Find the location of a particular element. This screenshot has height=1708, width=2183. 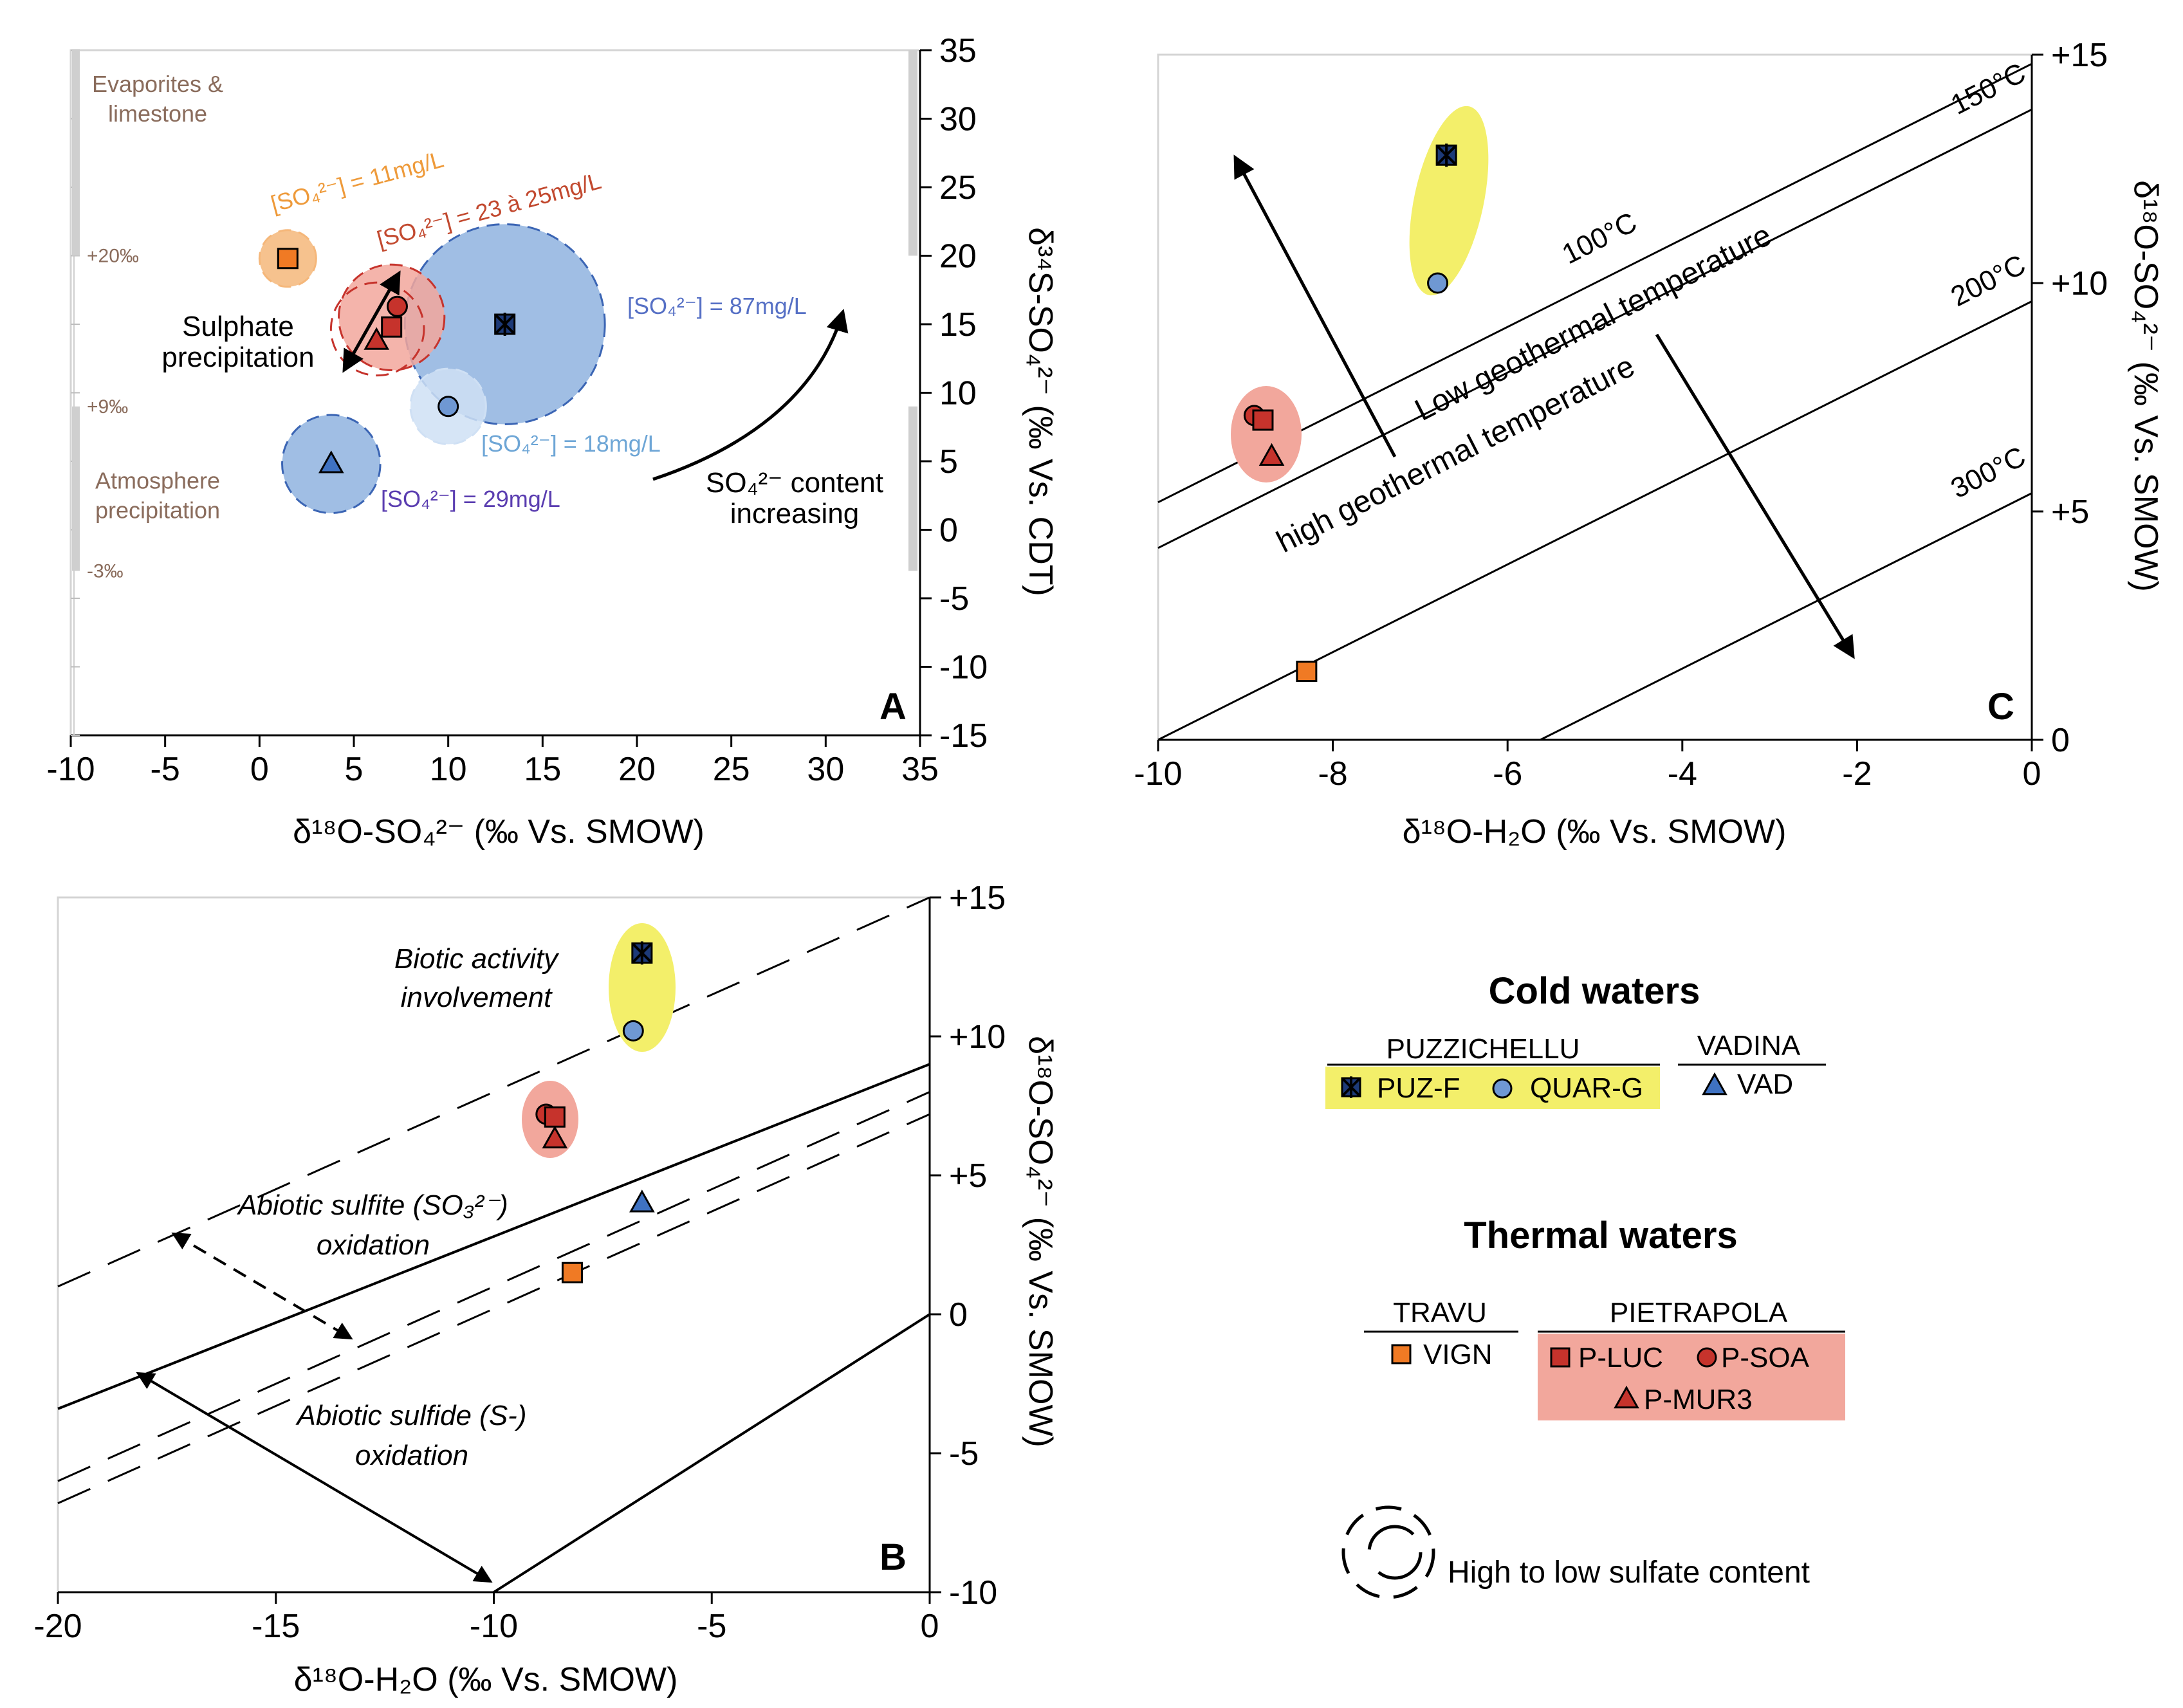

legend-puz-f-symbol-cross is located at coordinates (1351, 1087).